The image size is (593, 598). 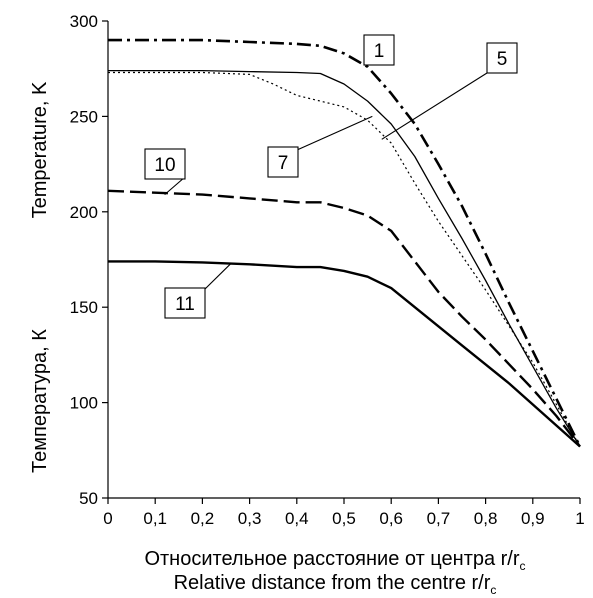 What do you see at coordinates (579, 518) in the screenshot?
I see `x-tick-label: 1` at bounding box center [579, 518].